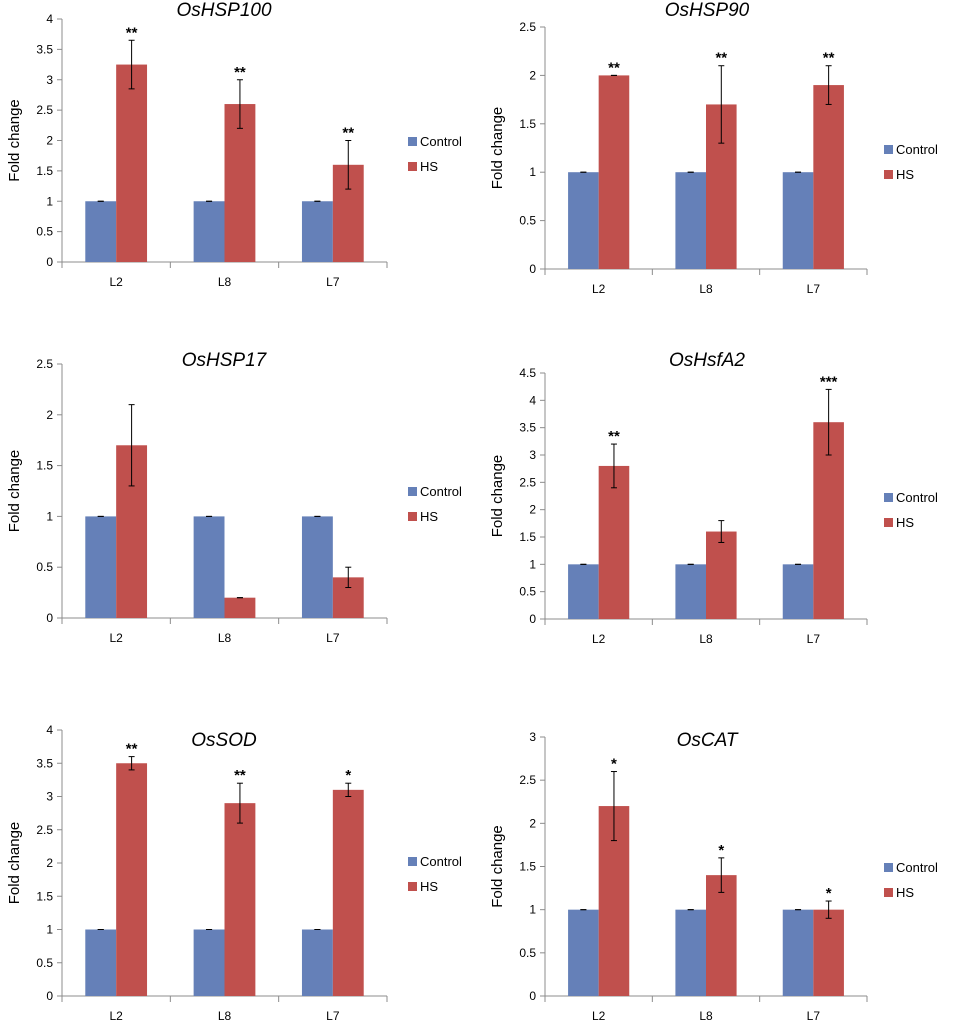 Image resolution: width=957 pixels, height=1029 pixels. I want to click on bar-hs-L7, so click(828, 952).